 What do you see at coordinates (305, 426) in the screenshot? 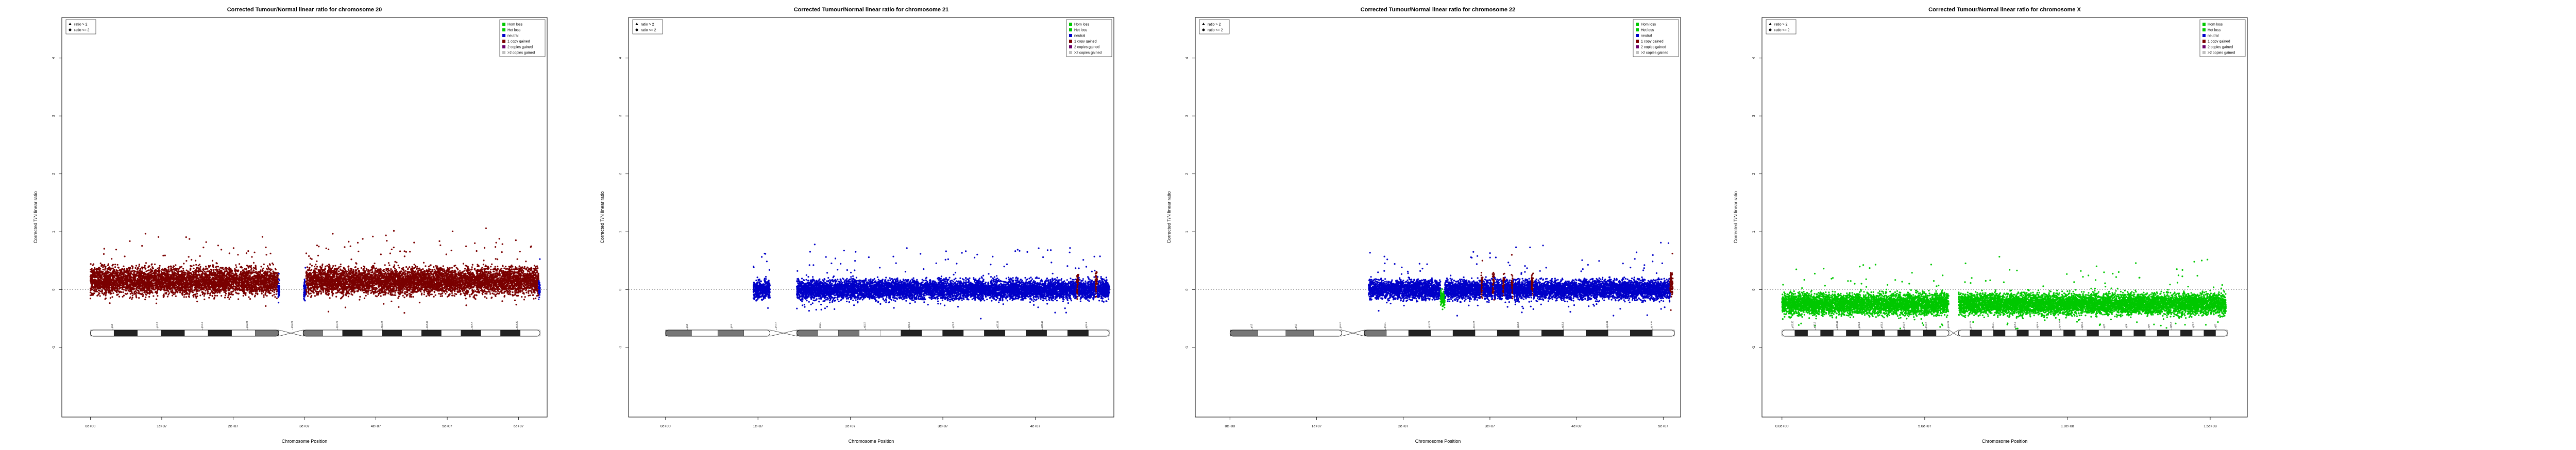
I see `x-tick-label: 3e+07` at bounding box center [305, 426].